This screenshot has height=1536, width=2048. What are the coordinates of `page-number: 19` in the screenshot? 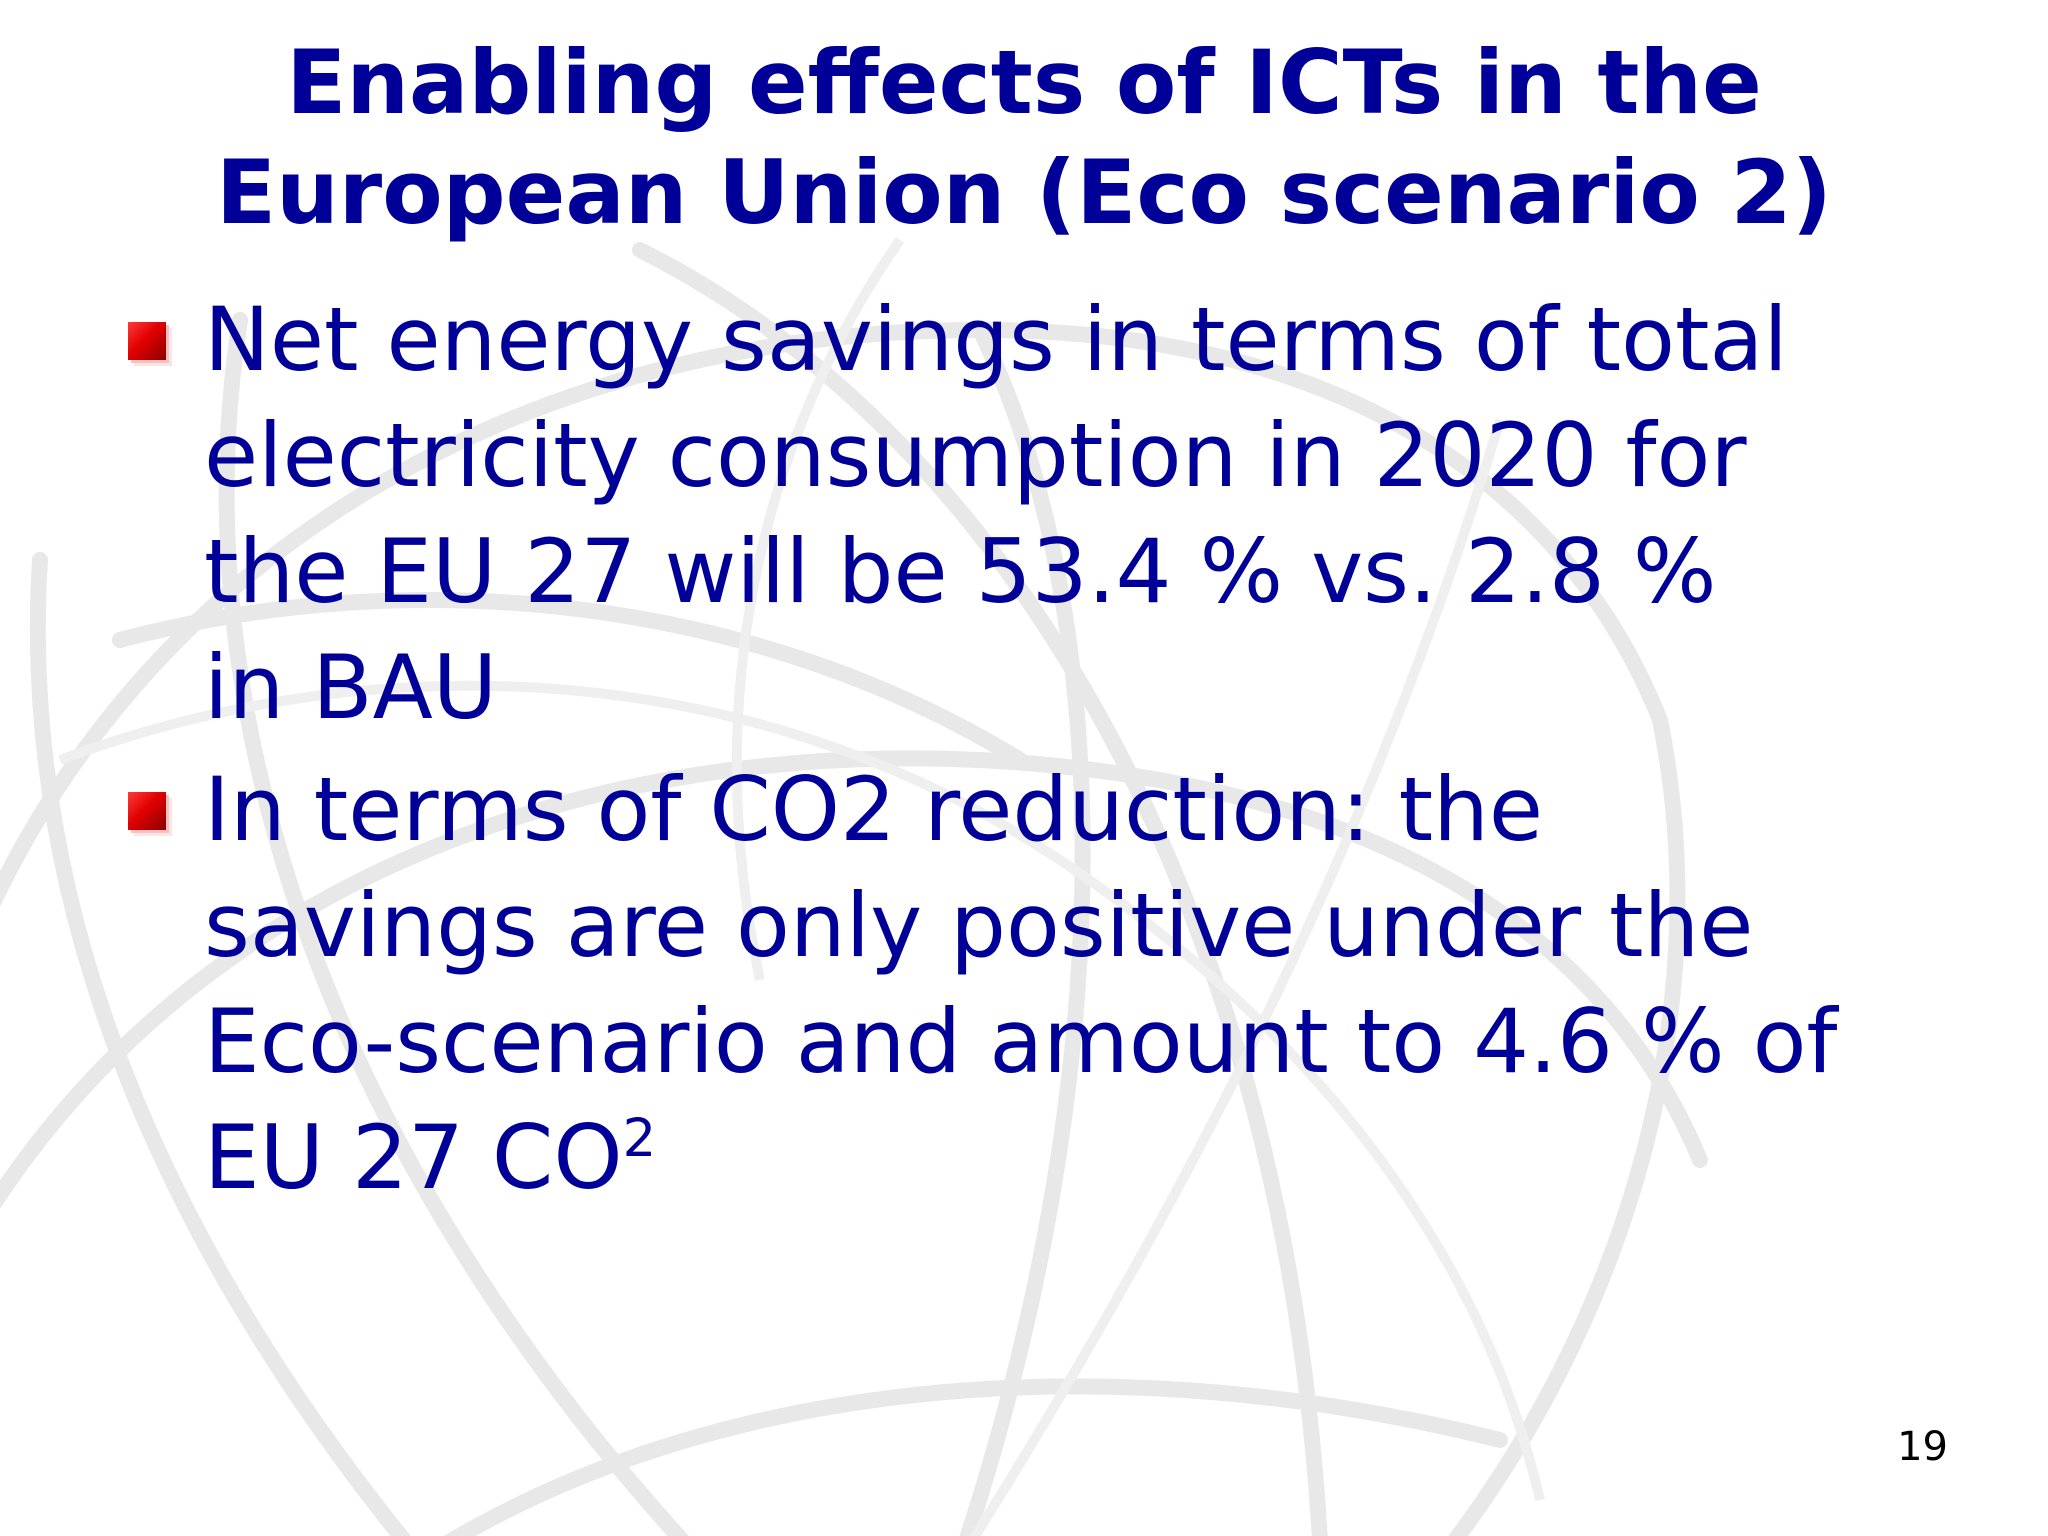 It's located at (1922, 1447).